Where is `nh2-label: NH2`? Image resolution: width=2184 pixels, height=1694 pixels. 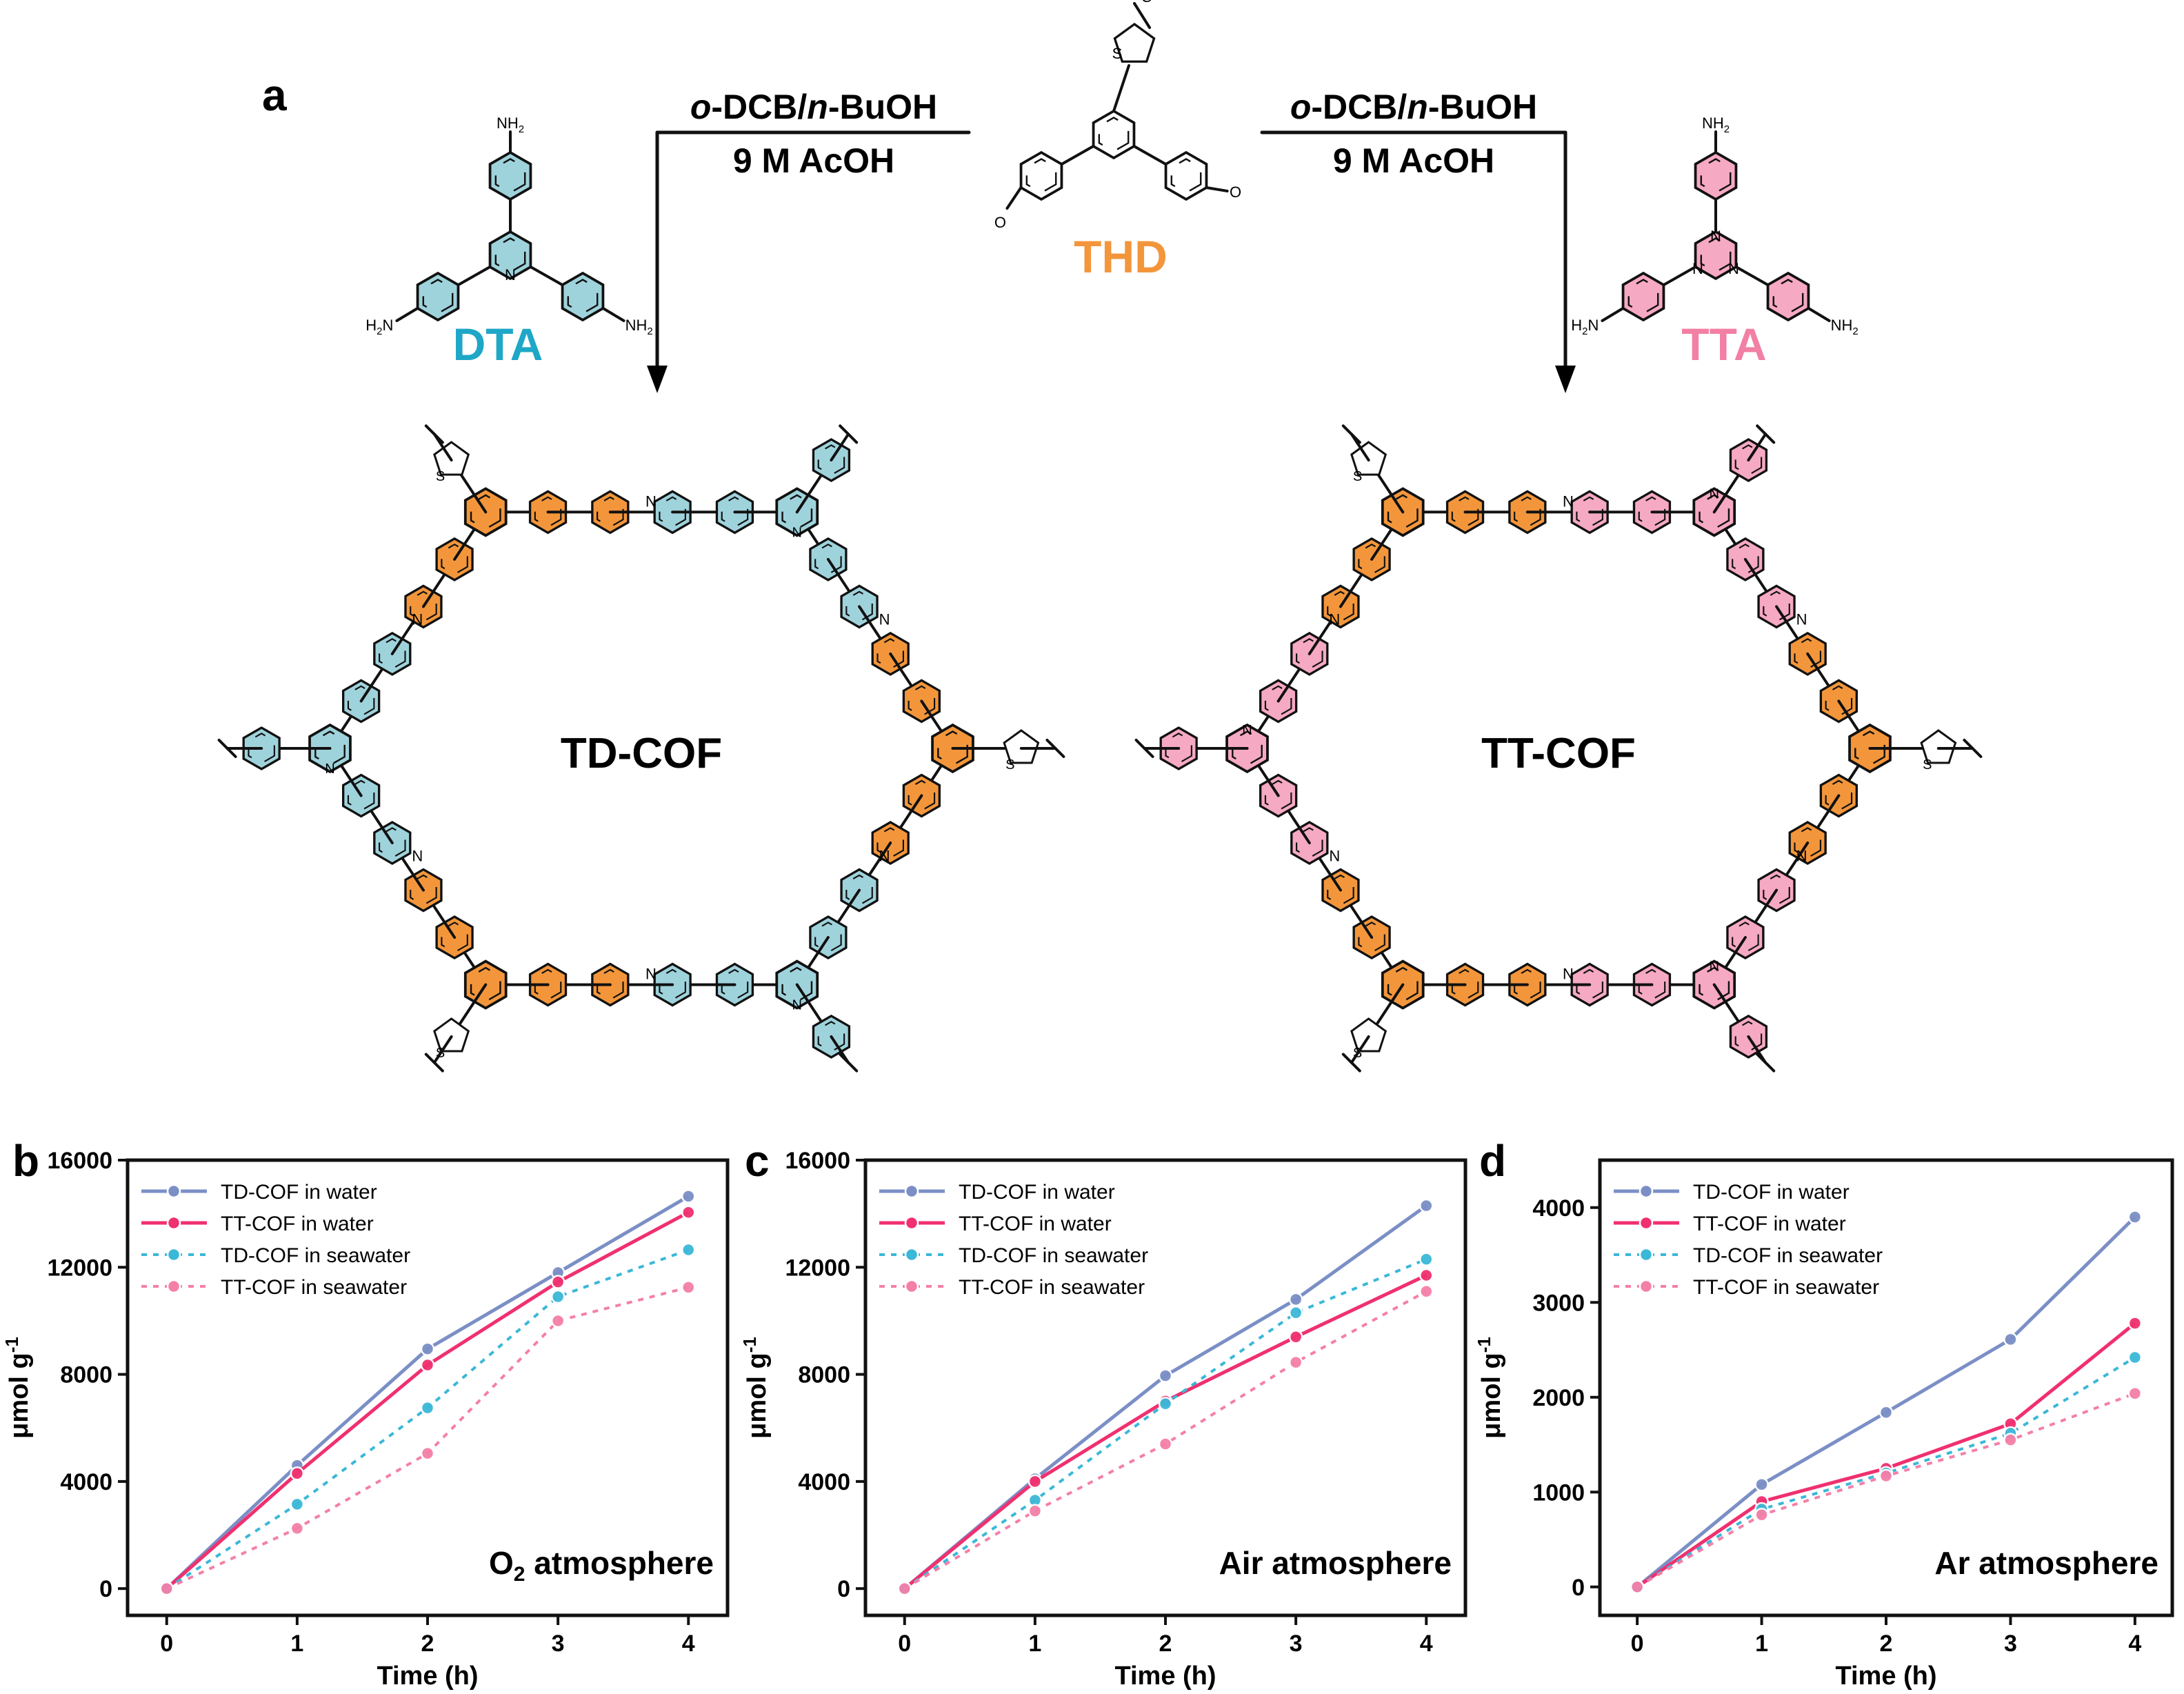
nh2-label: NH2 is located at coordinates (1716, 124).